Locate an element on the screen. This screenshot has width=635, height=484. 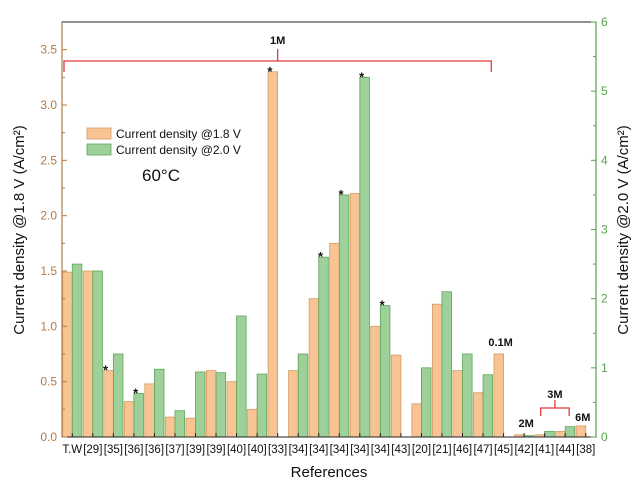
x-tick-label-12: [34] is located at coordinates (318, 450).